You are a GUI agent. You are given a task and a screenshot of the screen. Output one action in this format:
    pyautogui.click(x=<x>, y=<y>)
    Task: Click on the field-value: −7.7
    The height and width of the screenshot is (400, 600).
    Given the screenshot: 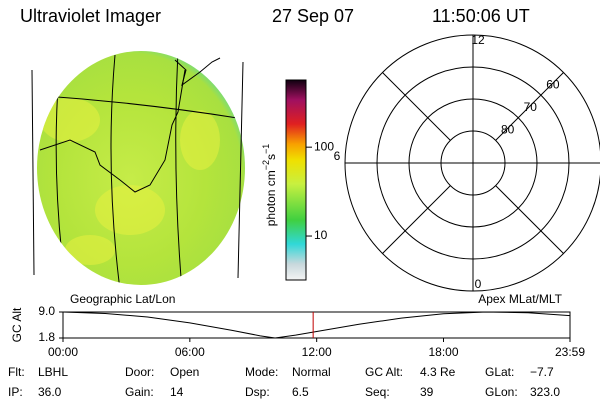 What is the action you would take?
    pyautogui.click(x=542, y=372)
    